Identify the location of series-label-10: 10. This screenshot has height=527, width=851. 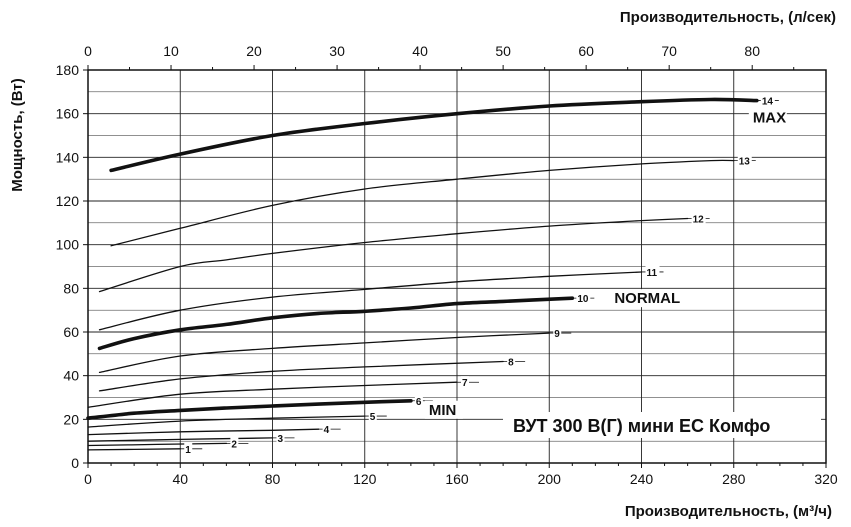
(583, 299).